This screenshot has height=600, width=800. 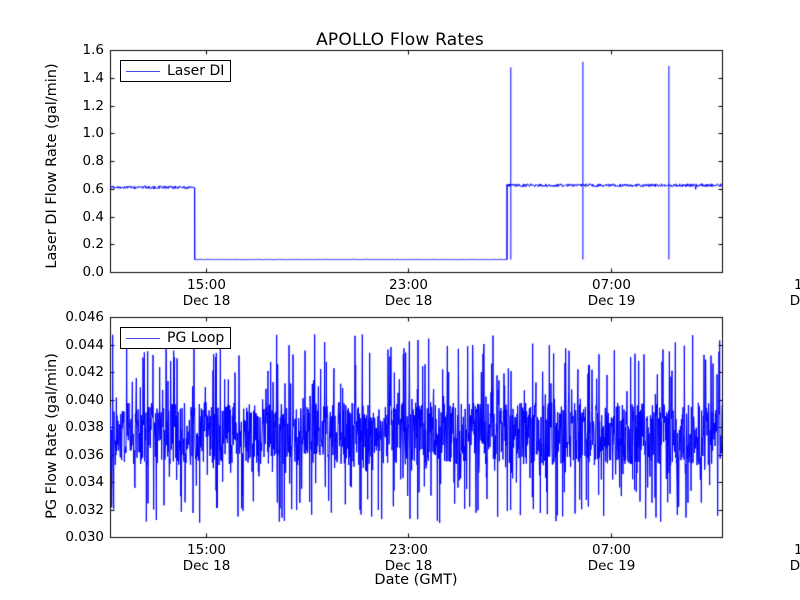 I want to click on y-tick-label: 0.8, so click(x=93, y=160).